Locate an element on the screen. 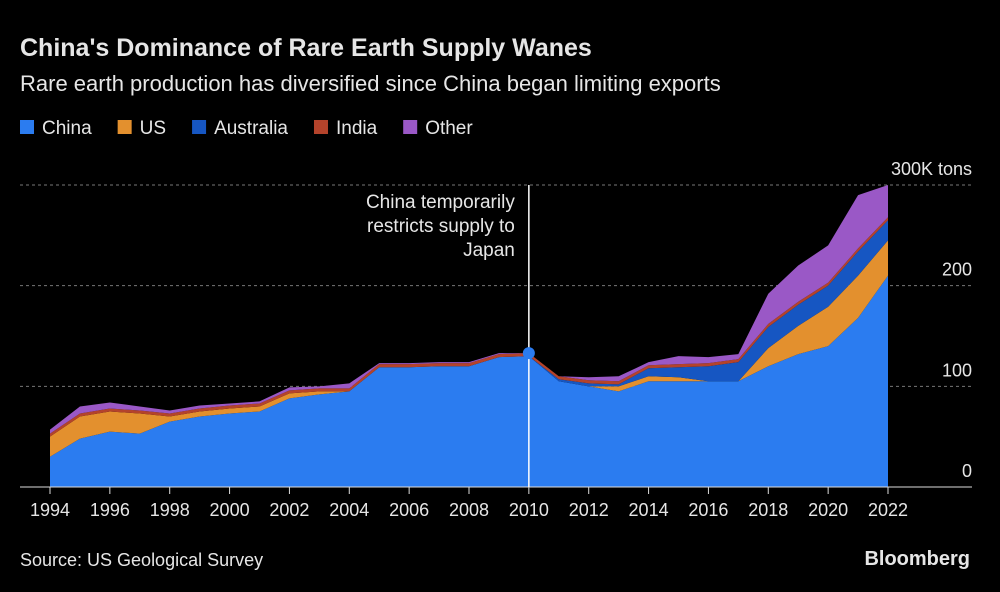  legend-label: US is located at coordinates (153, 128).